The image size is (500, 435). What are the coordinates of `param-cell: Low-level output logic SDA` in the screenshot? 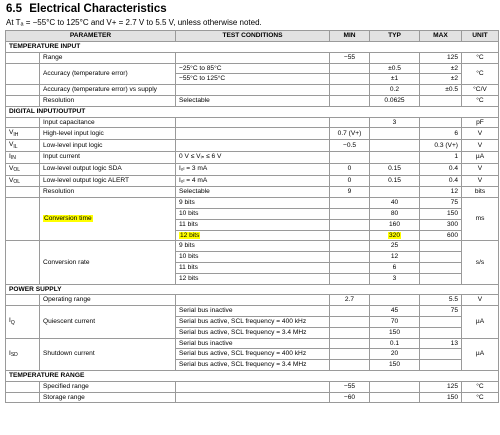 It's located at (107, 169).